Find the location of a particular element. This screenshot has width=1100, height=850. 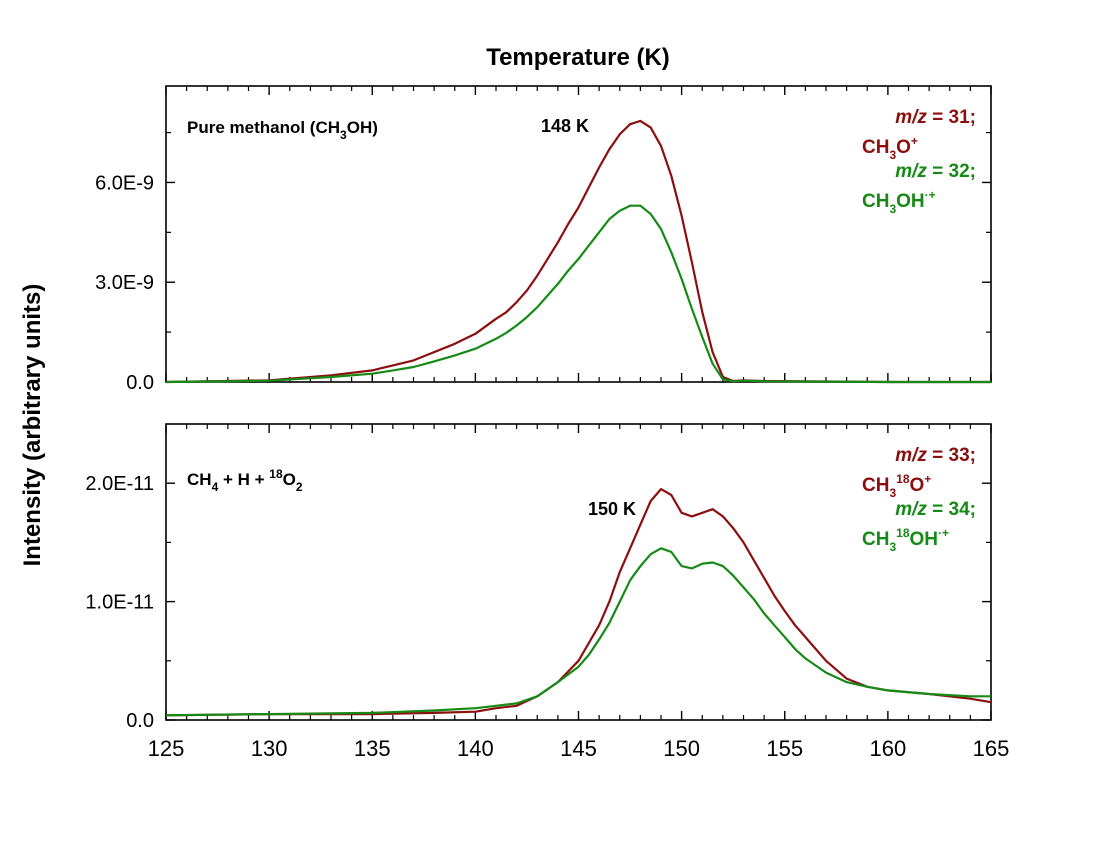

legend-mz-label: m/z = 32; is located at coordinates (935, 171).